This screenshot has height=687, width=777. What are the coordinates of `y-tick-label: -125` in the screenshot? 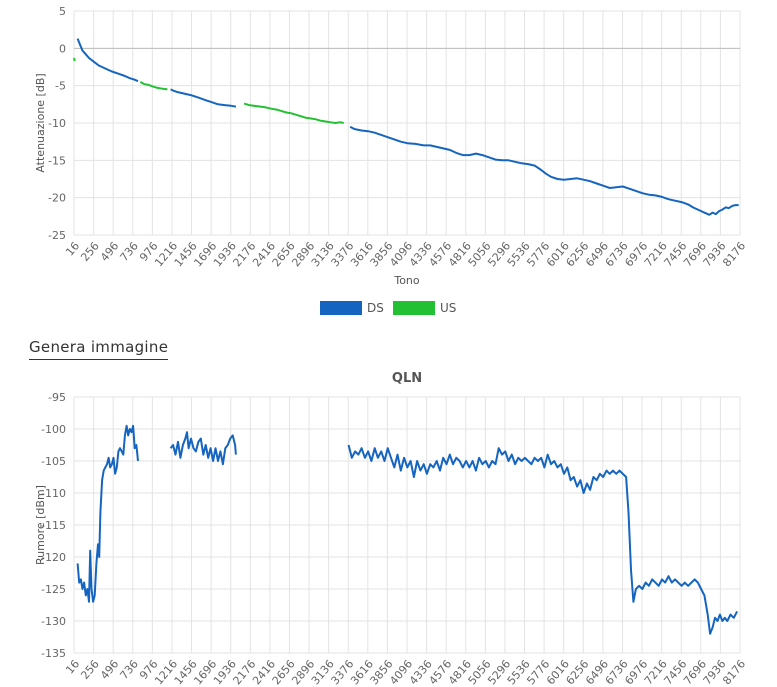 It's located at (53, 589).